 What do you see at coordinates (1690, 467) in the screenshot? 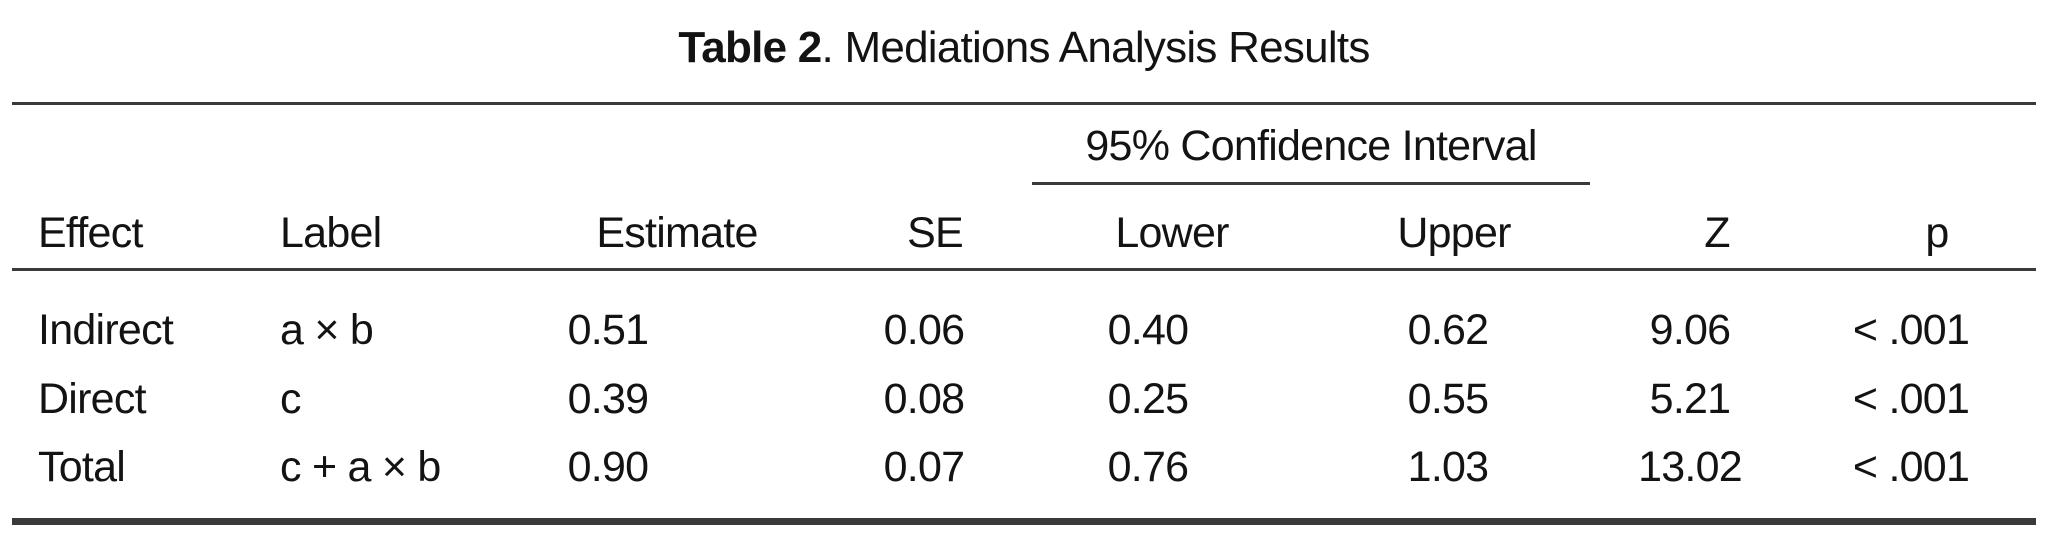
I see `cell-z: 13.02` at bounding box center [1690, 467].